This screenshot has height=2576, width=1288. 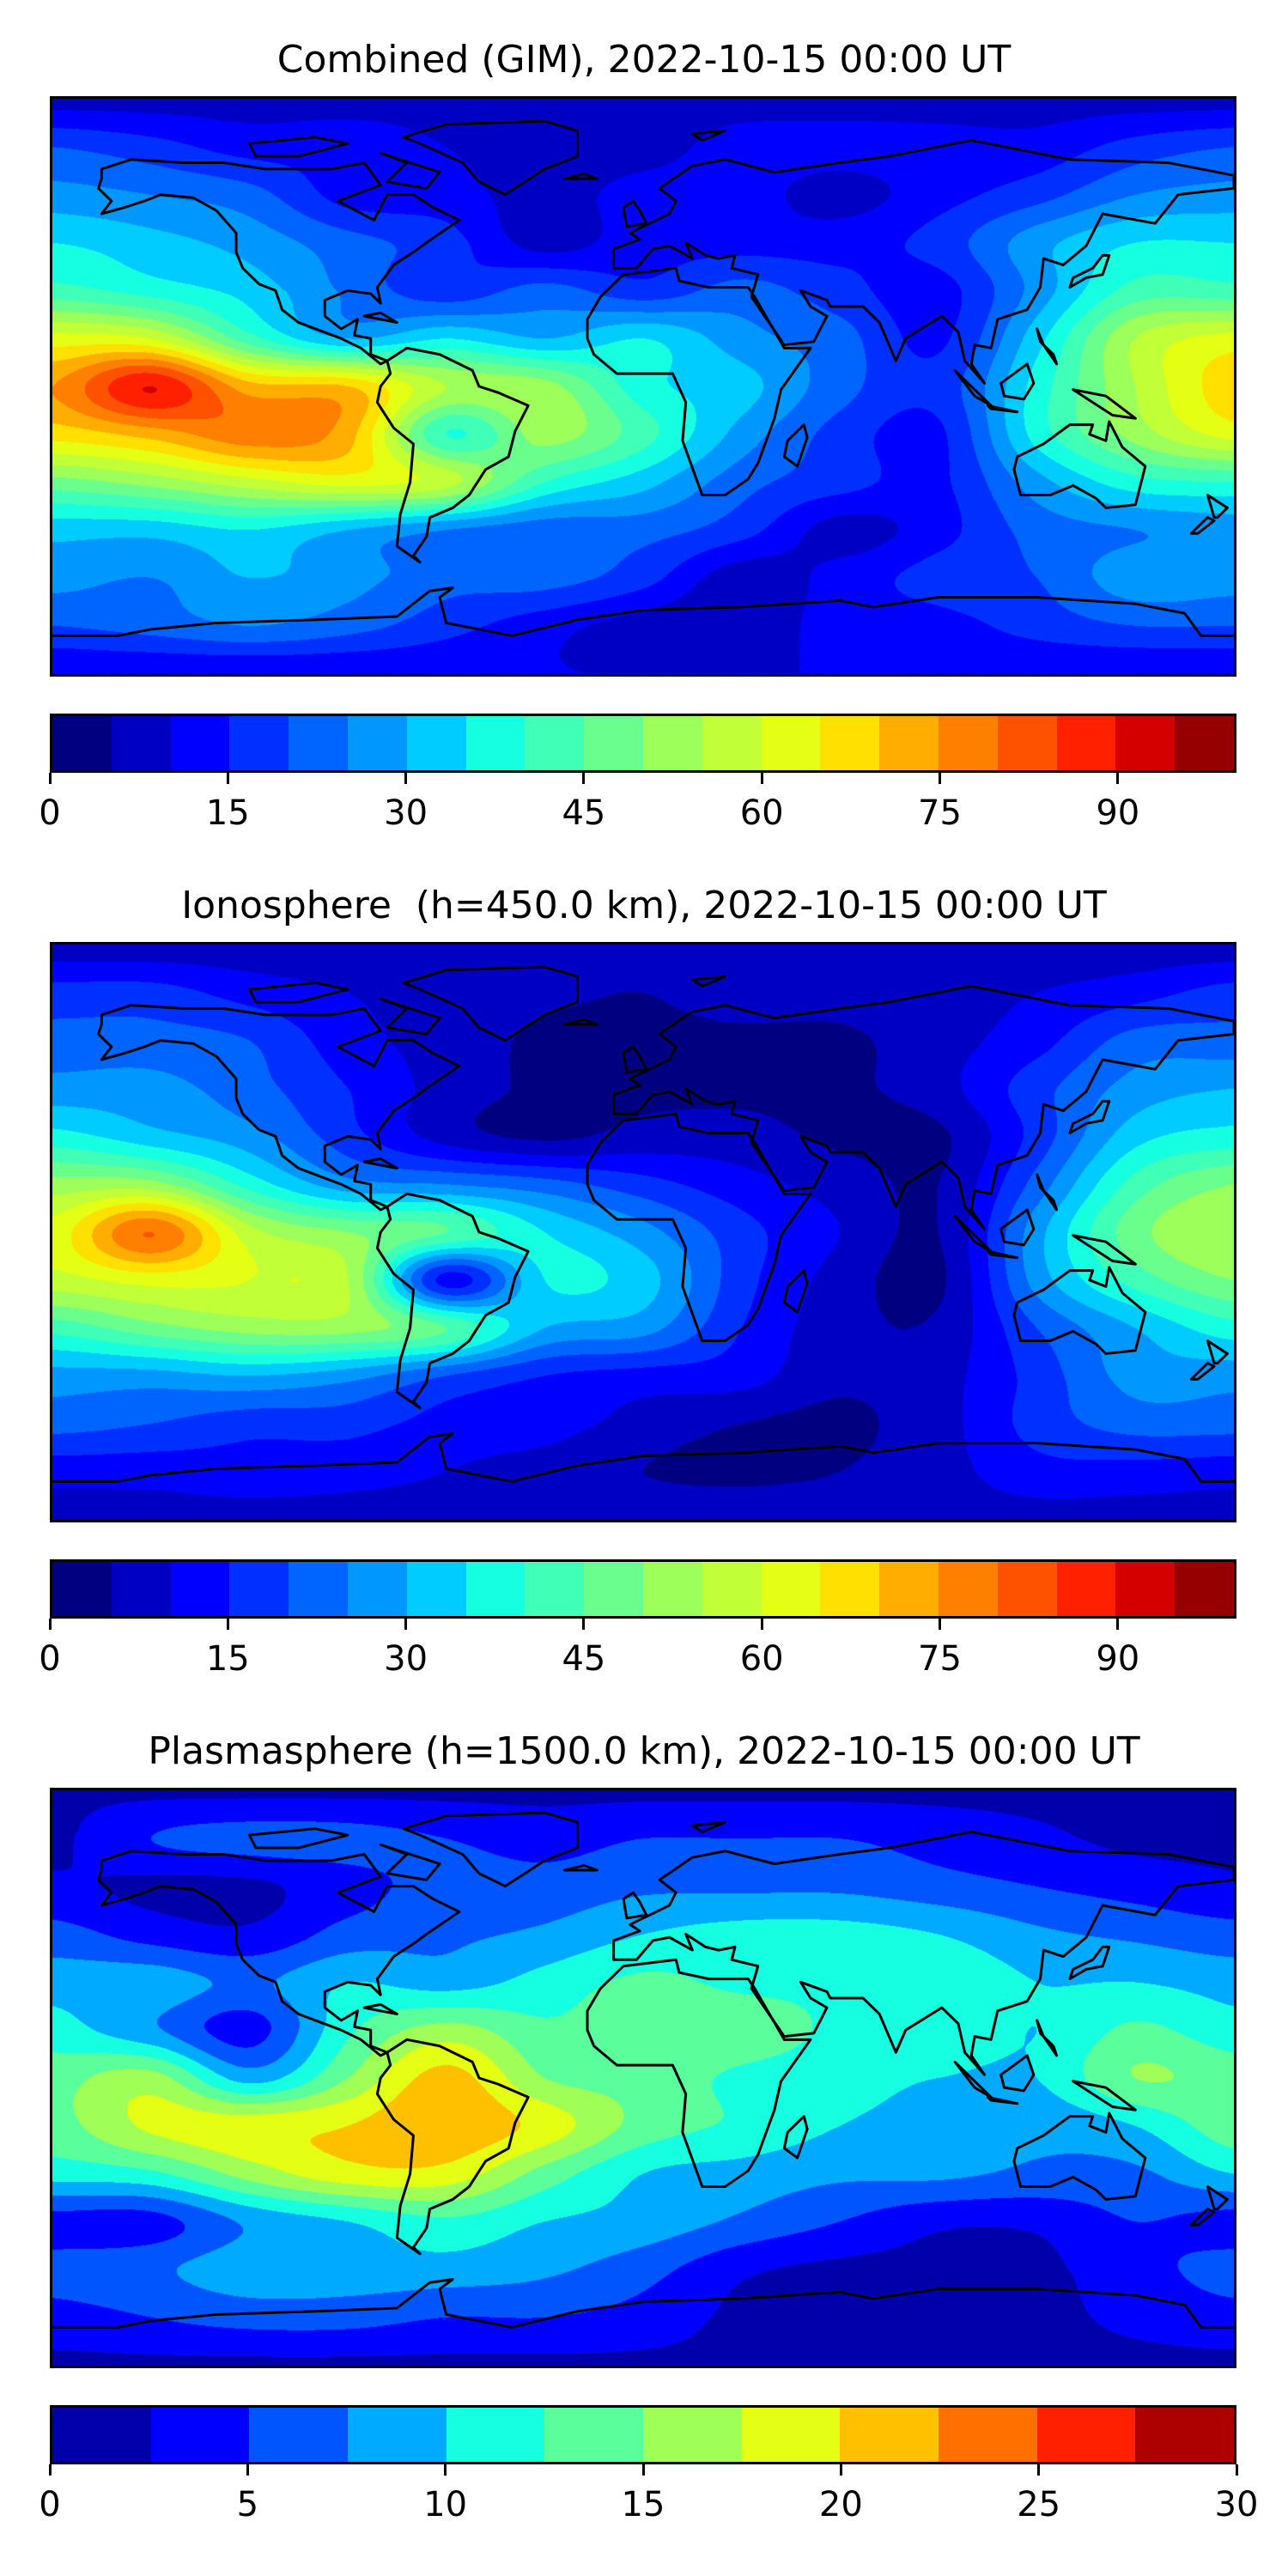 I want to click on colorbar-ticks: 0 15 30 45 60 75 90, so click(x=638, y=1653).